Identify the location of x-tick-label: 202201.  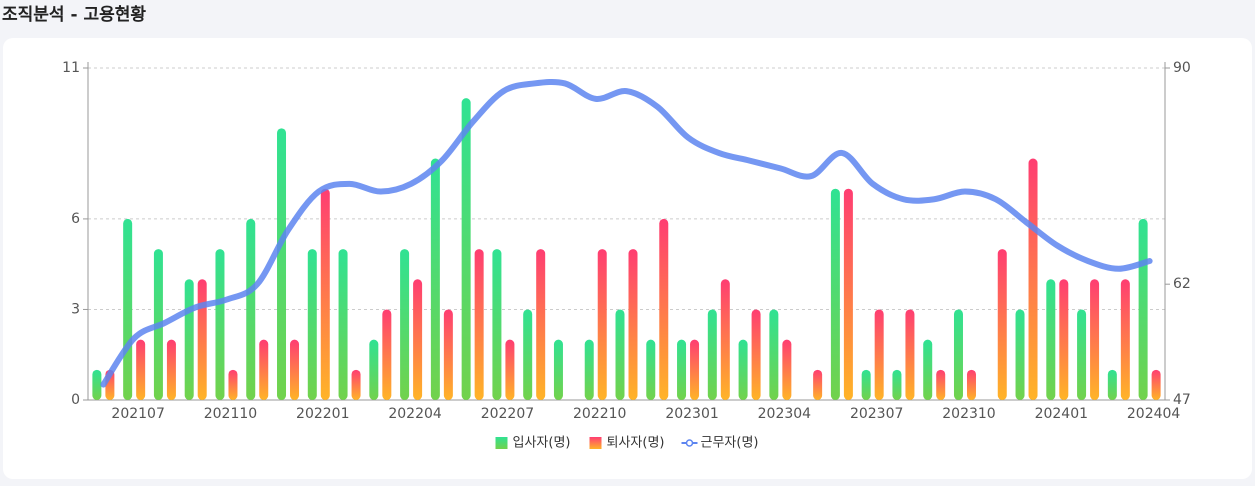
(322, 414).